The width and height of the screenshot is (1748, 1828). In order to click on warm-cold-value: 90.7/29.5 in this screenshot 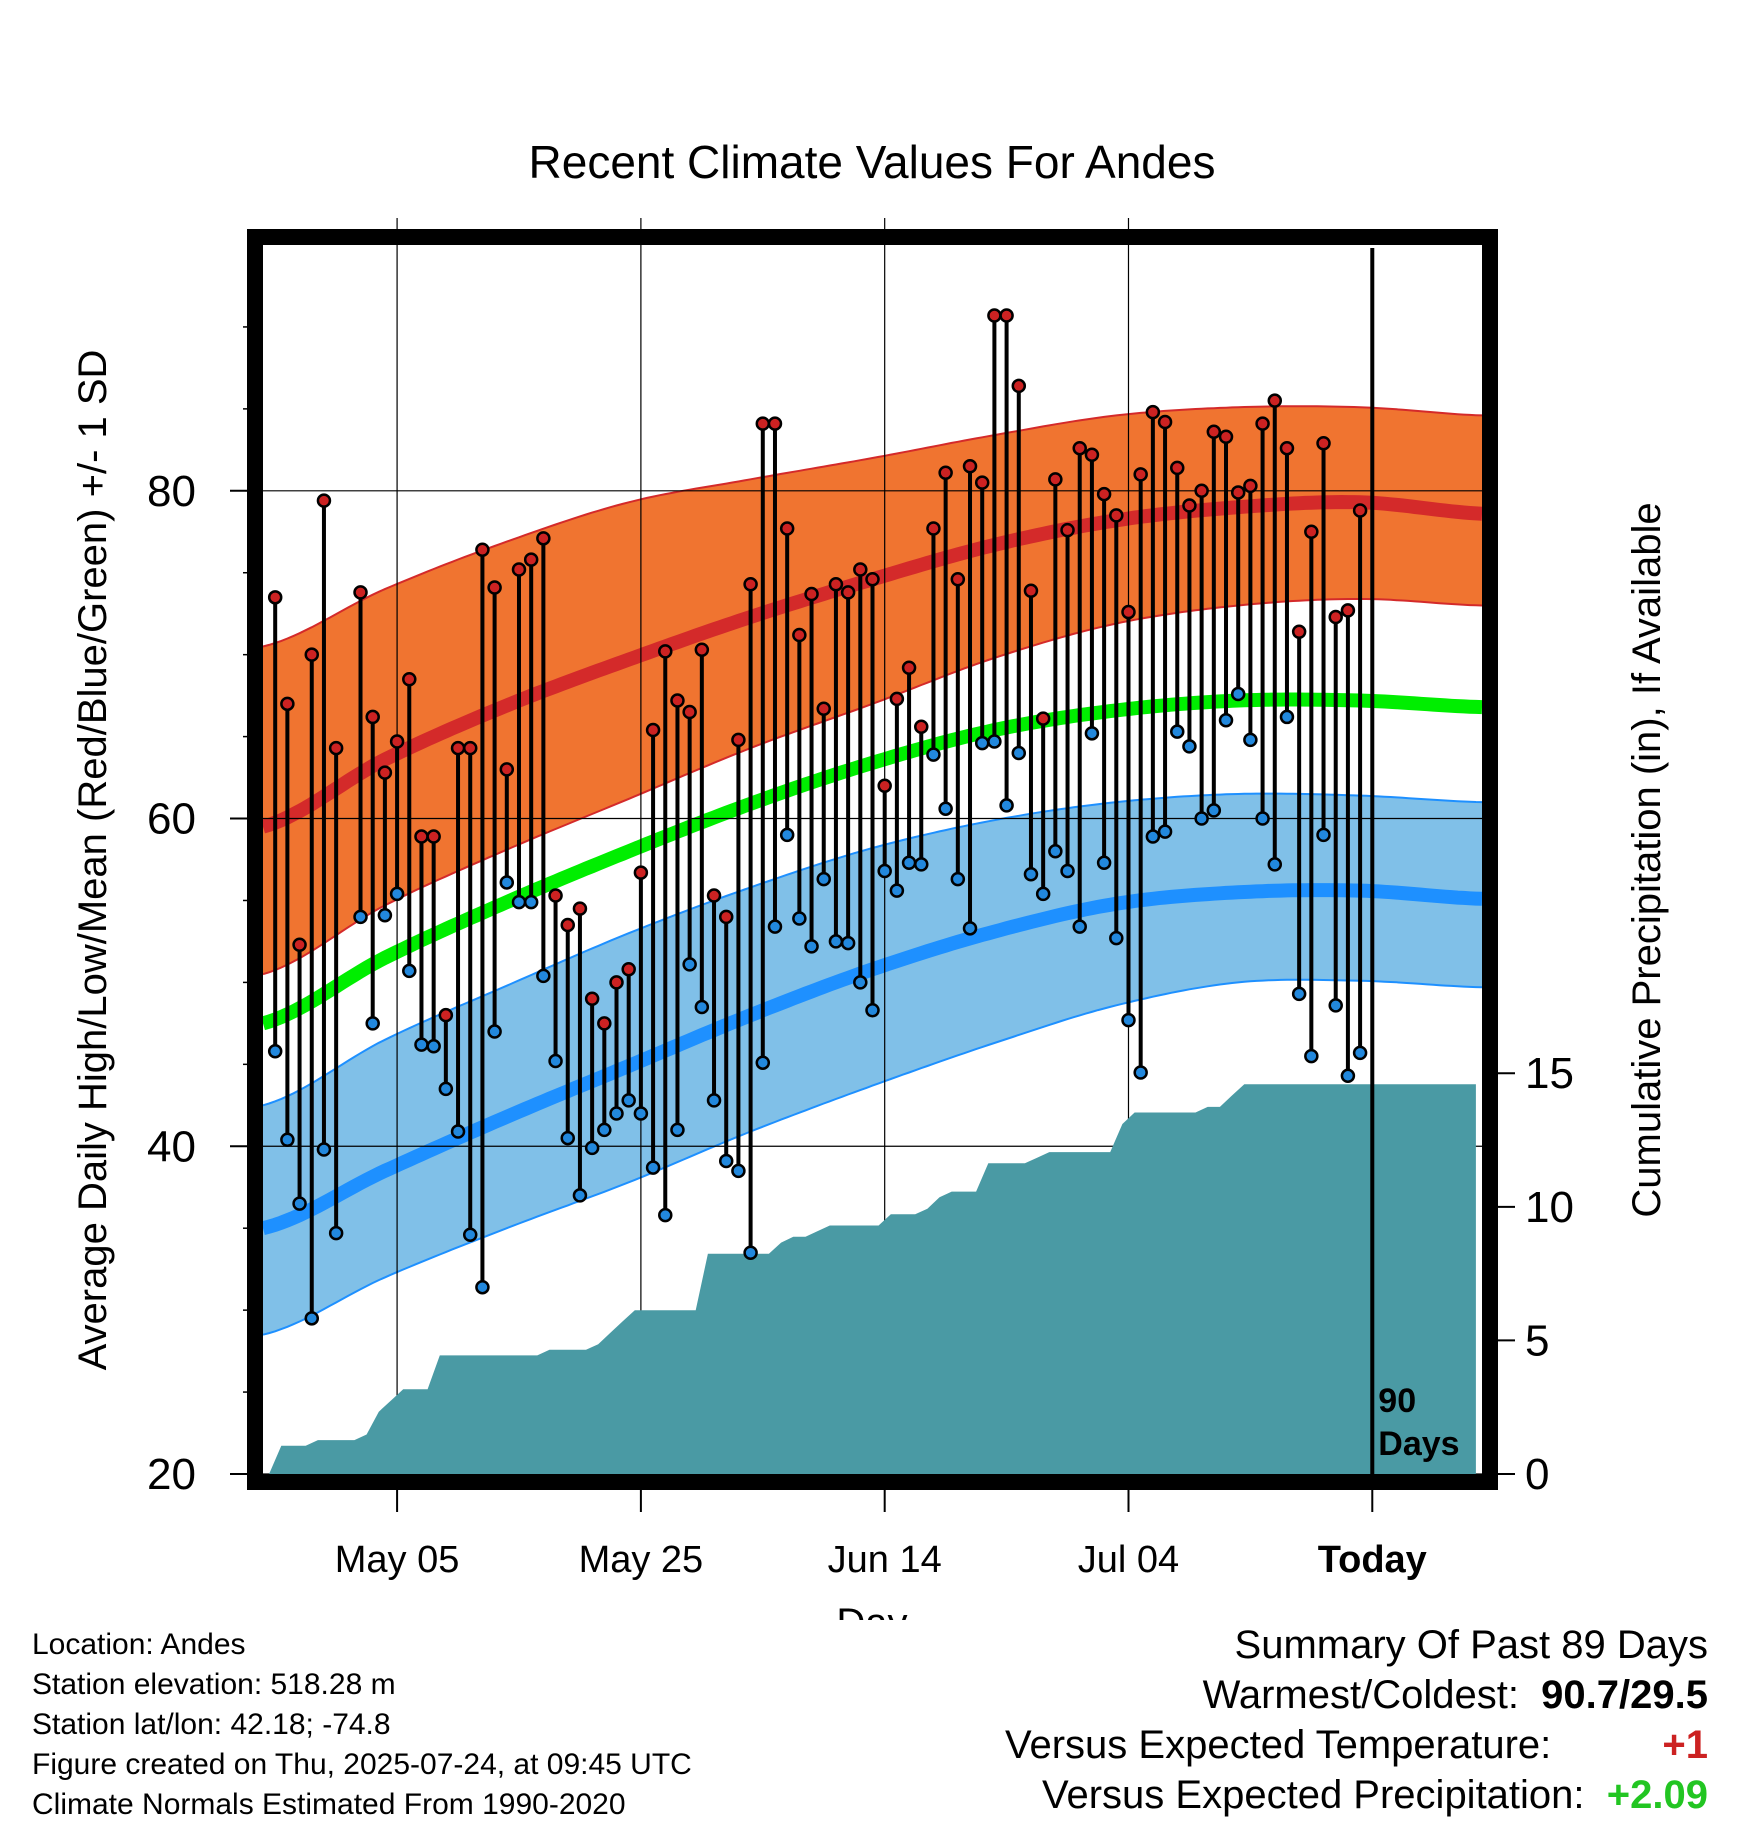, I will do `click(1624, 1695)`.